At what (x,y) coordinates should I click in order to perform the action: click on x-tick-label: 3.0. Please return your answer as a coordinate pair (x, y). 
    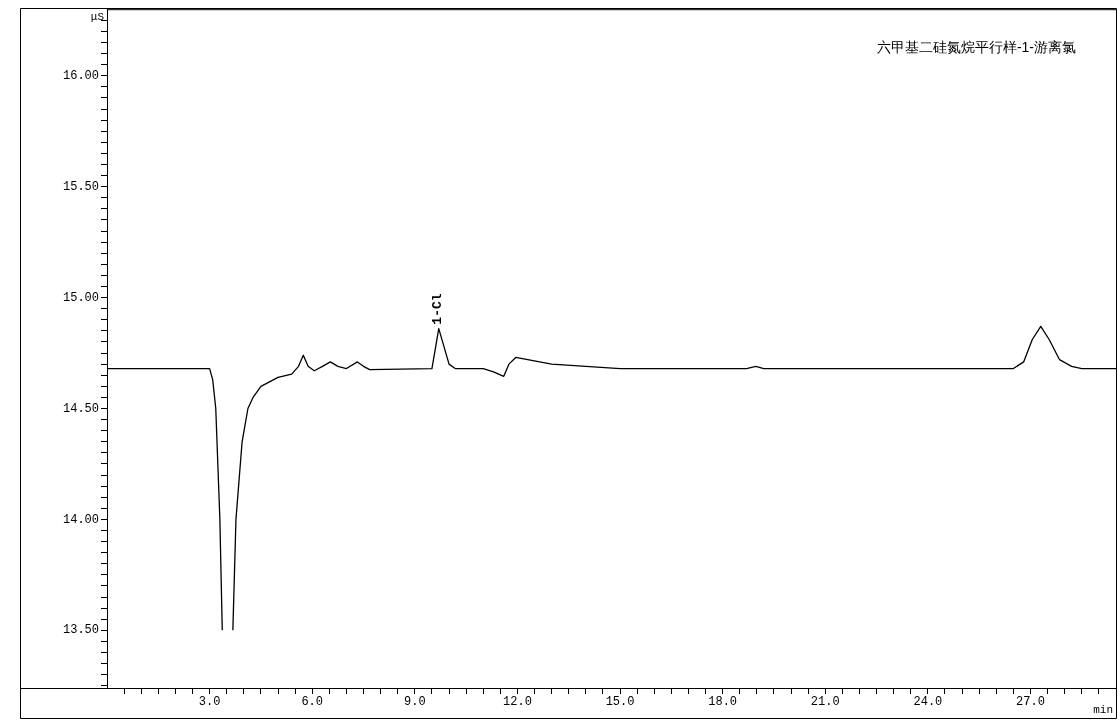
    Looking at the image, I should click on (209, 702).